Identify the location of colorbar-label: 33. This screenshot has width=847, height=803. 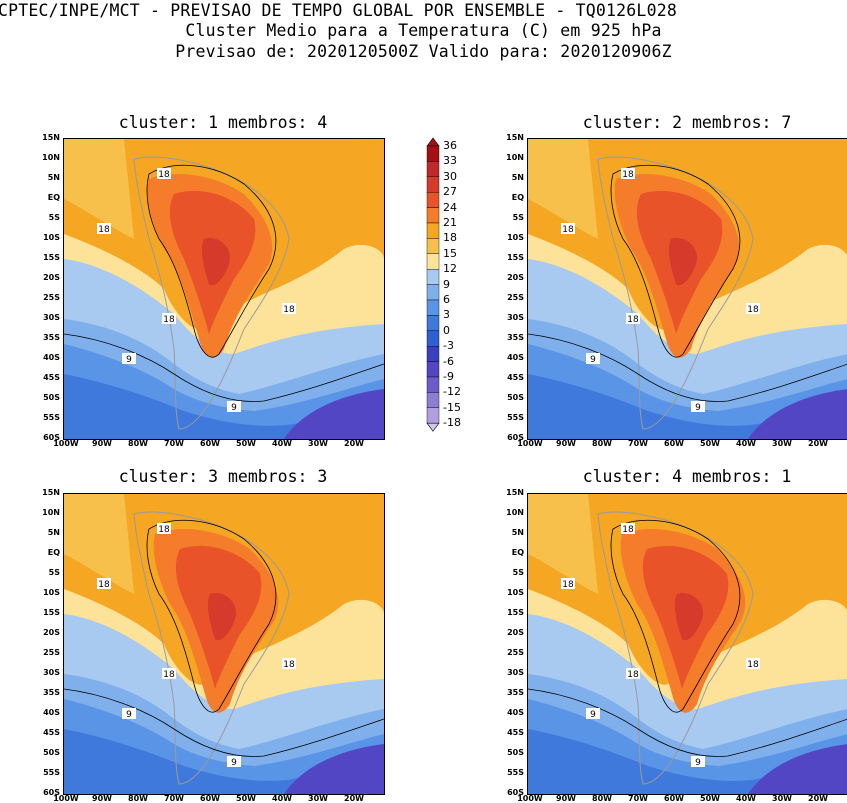
(450, 161).